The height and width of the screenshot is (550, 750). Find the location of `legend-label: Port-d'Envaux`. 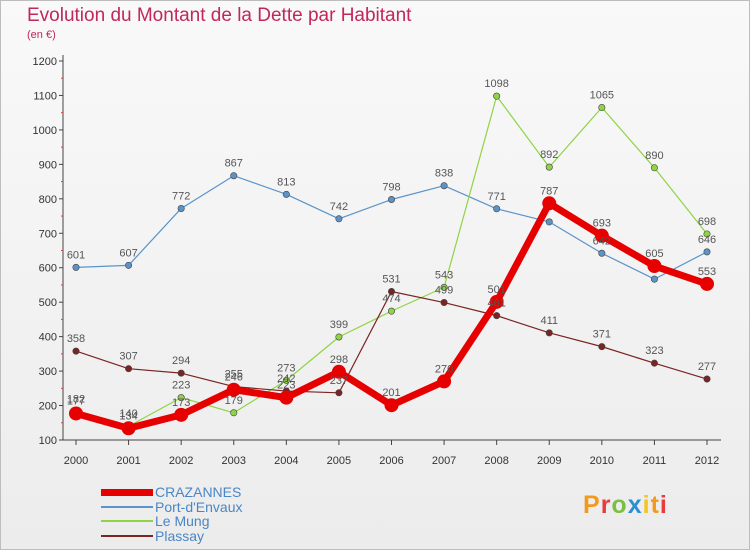

legend-label: Port-d'Envaux is located at coordinates (199, 506).